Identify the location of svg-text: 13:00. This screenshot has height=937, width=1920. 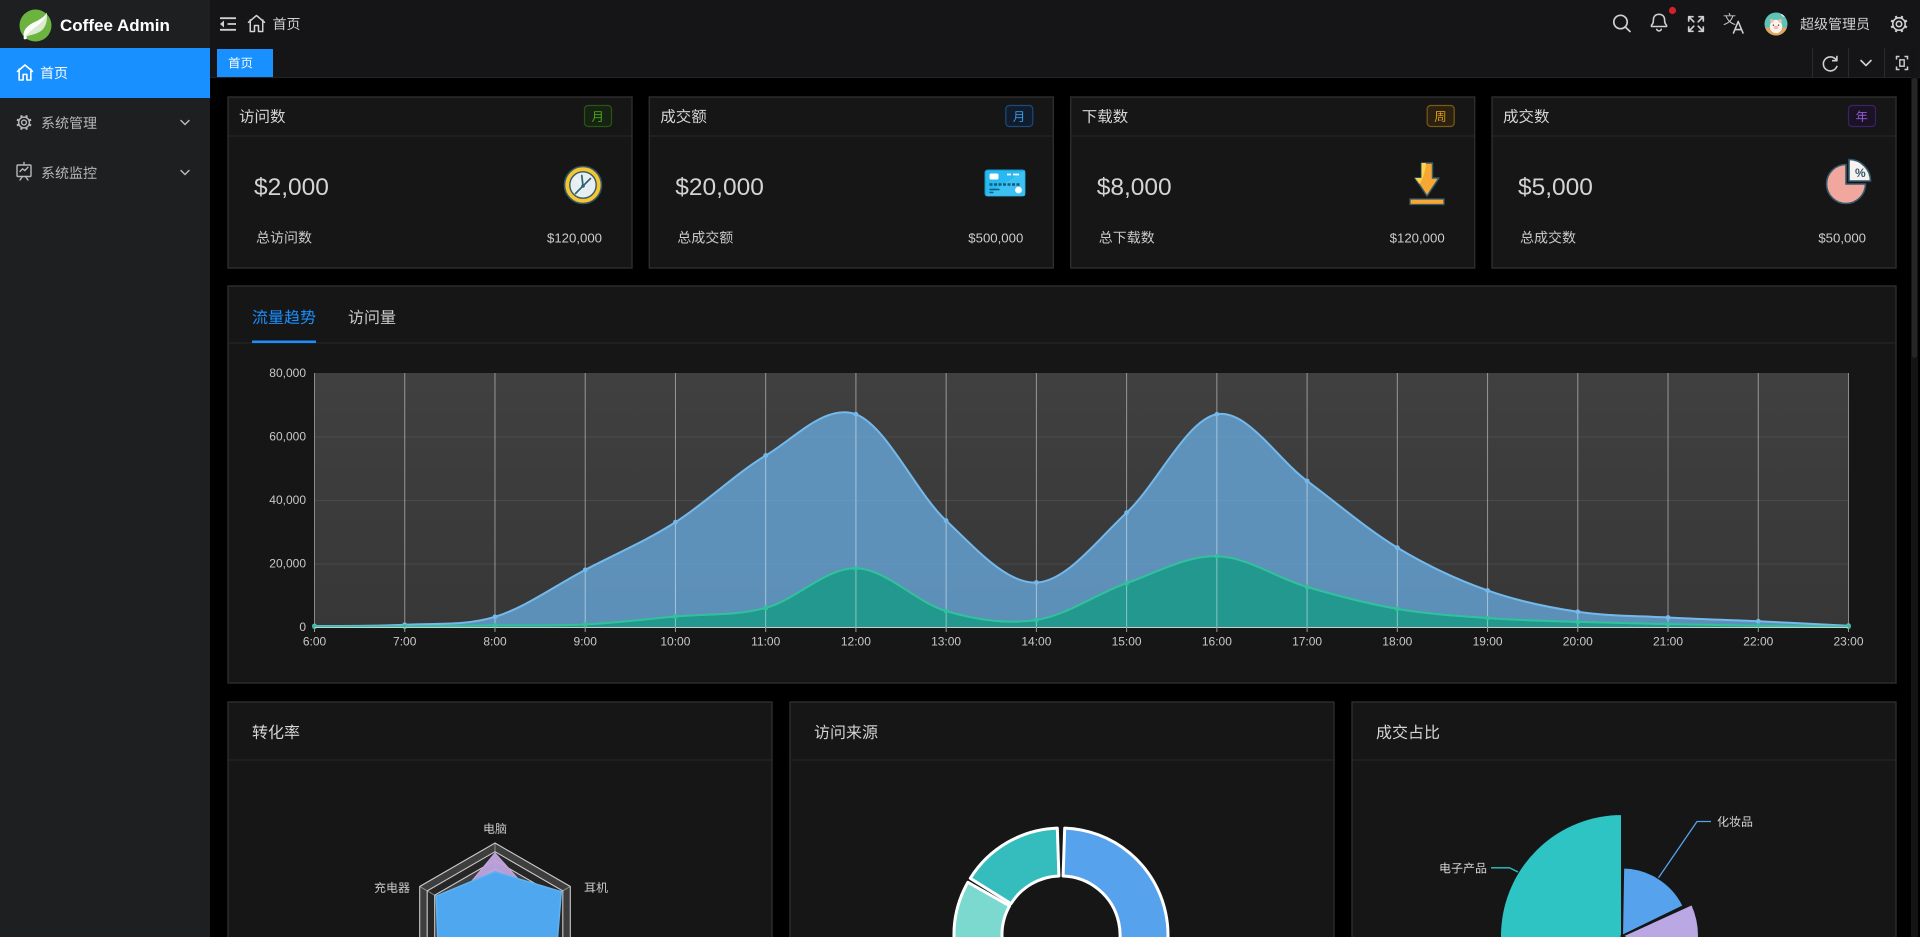
(946, 642).